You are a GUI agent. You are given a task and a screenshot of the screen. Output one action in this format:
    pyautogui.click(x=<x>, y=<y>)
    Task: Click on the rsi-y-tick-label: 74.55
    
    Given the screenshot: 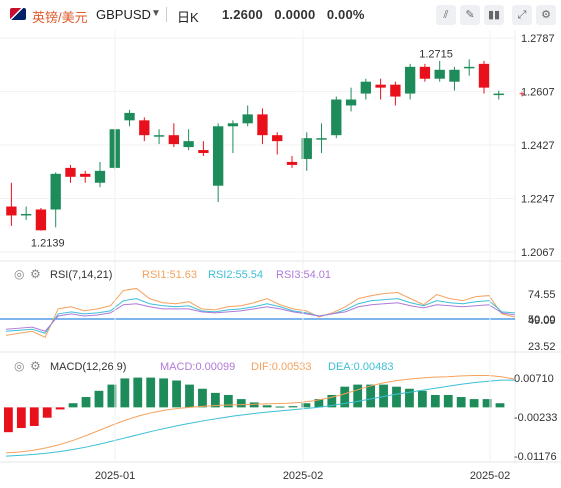 What is the action you would take?
    pyautogui.click(x=542, y=295)
    